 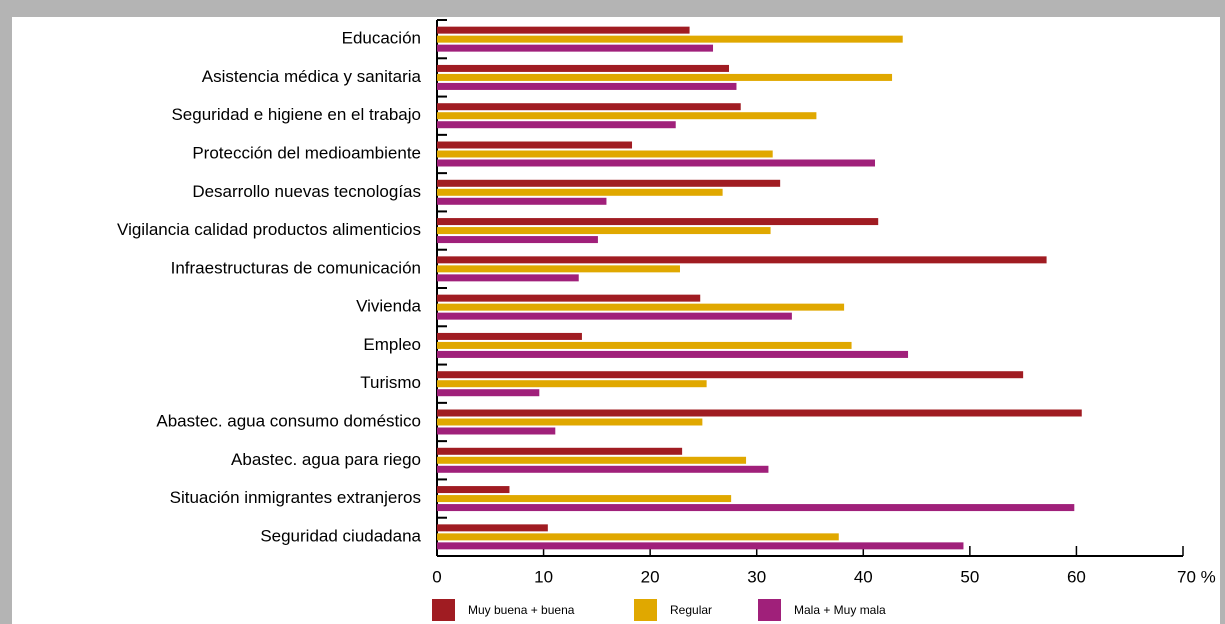 I want to click on category-label: Infraestructuras de comunicación, so click(x=296, y=267).